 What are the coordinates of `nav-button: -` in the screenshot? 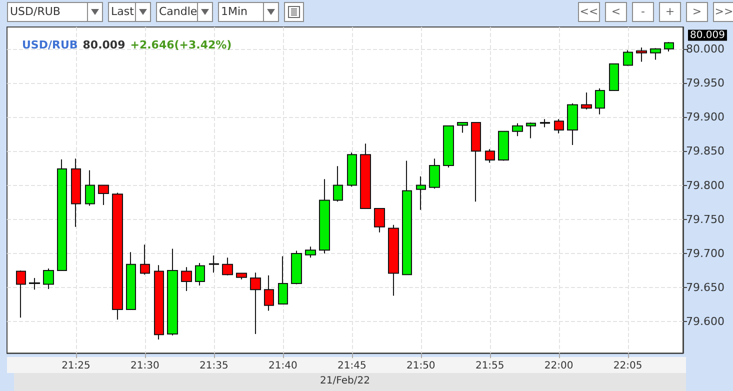 It's located at (643, 12).